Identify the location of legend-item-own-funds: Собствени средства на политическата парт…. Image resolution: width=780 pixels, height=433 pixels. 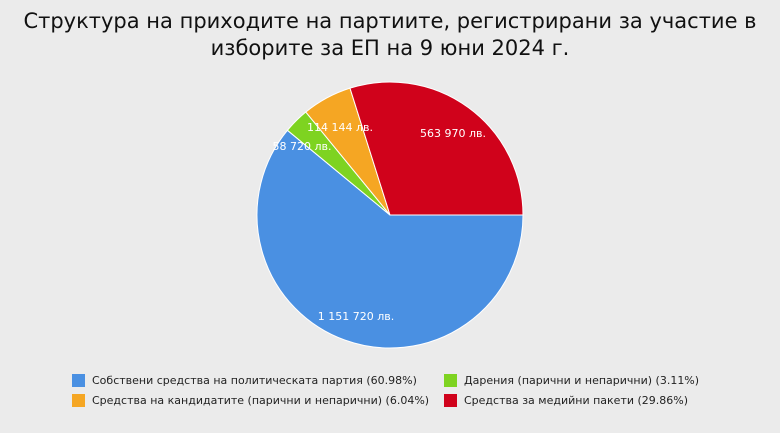
(258, 380).